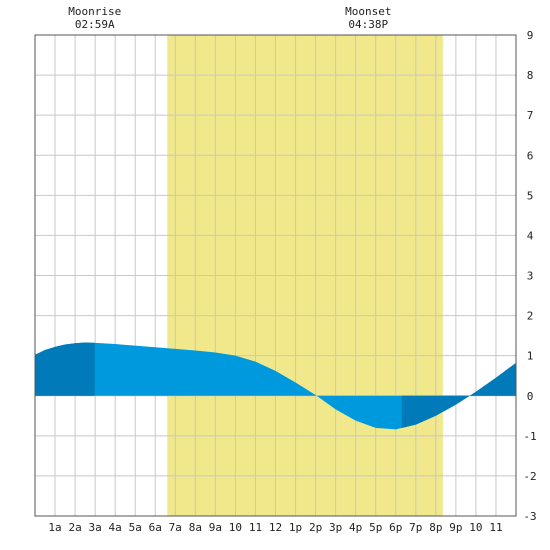 The height and width of the screenshot is (550, 550). Describe the element at coordinates (94, 11) in the screenshot. I see `moon-event-label: Moonrise` at that location.